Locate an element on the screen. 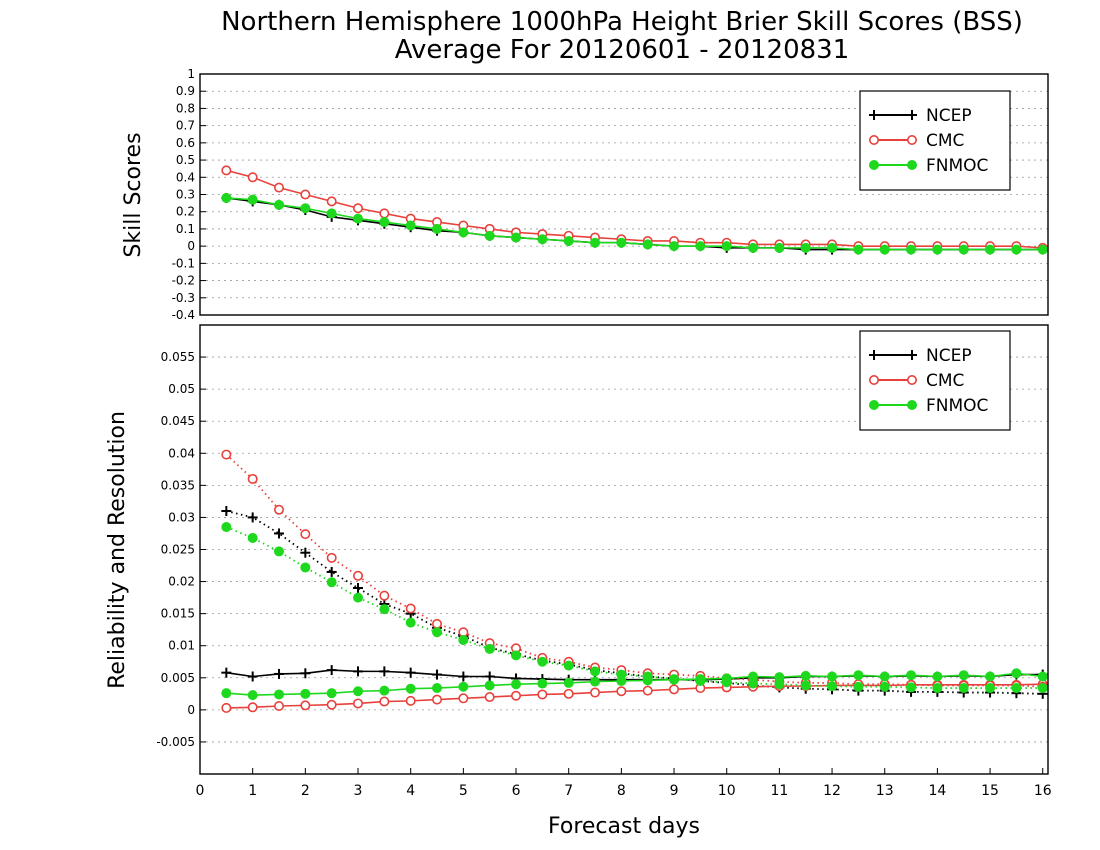 The height and width of the screenshot is (850, 1100). x-tick-label: 0 is located at coordinates (200, 791).